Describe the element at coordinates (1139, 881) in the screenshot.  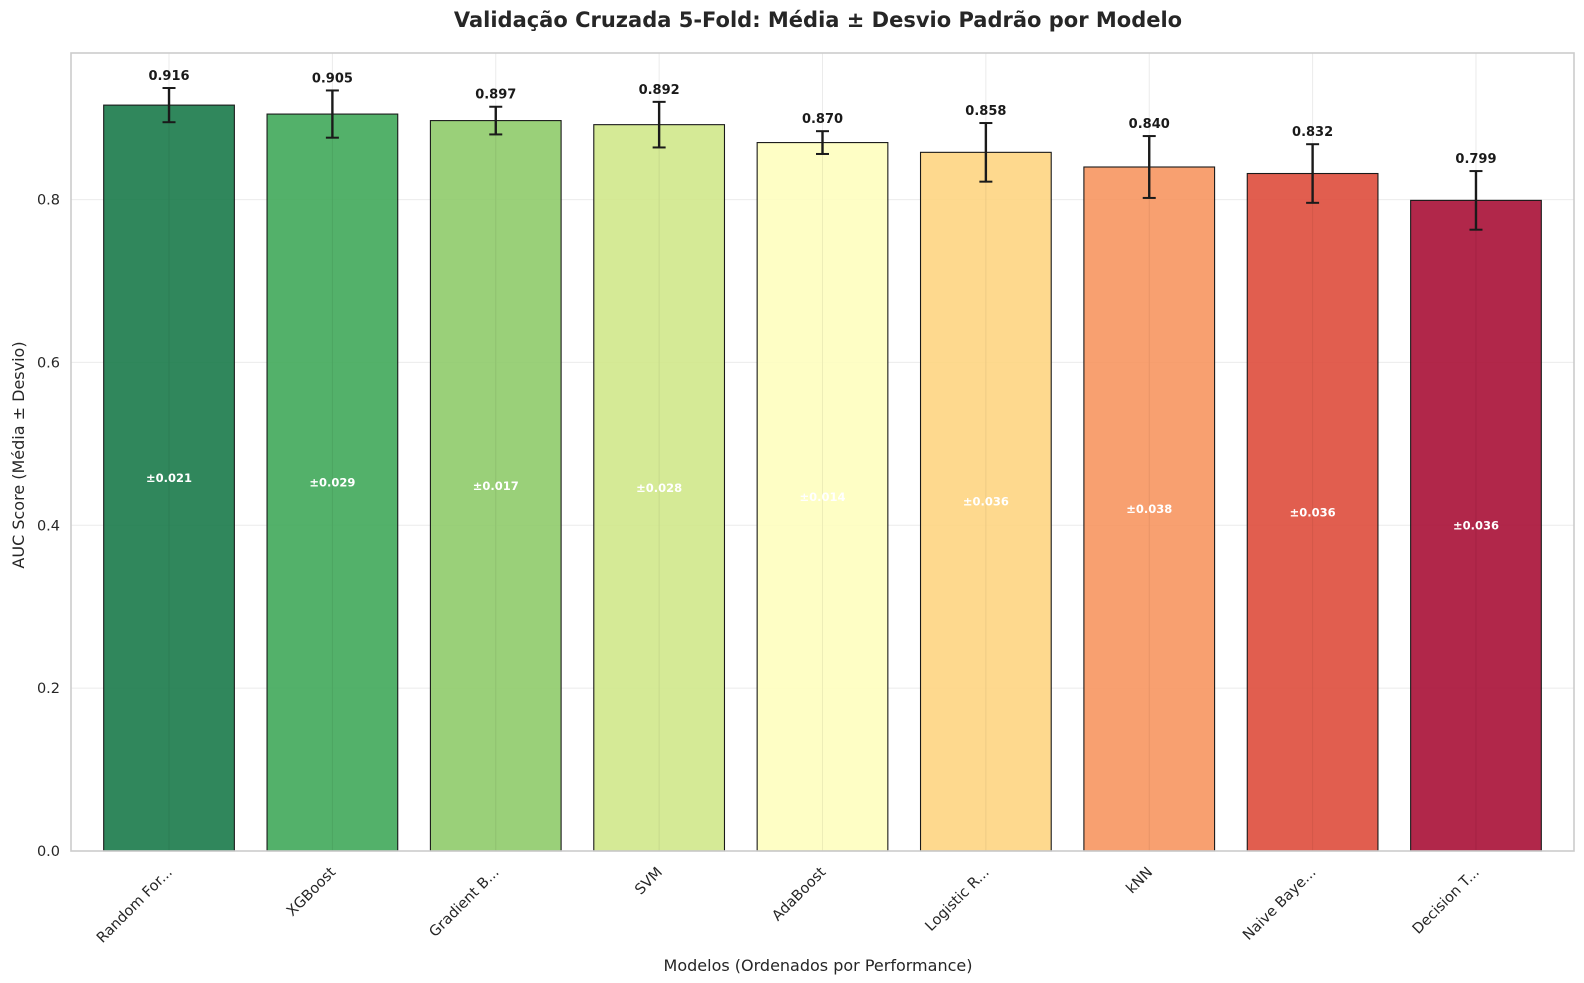
I see `x-tick-label: kNN` at that location.